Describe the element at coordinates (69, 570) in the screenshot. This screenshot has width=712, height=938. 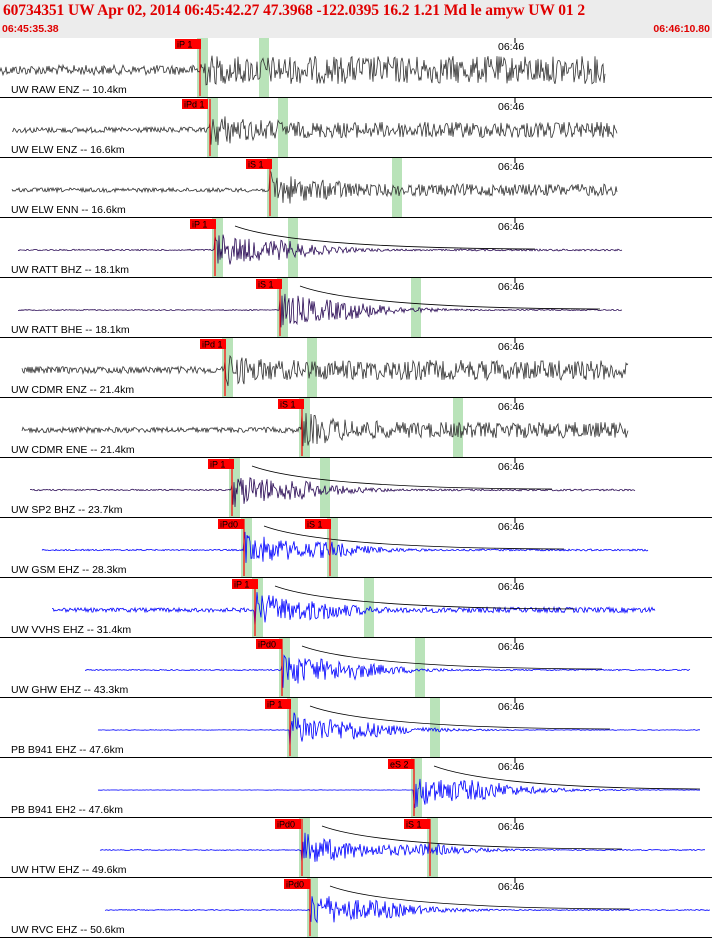
I see `station-label: UW GSM EHZ -- 28.3km` at that location.